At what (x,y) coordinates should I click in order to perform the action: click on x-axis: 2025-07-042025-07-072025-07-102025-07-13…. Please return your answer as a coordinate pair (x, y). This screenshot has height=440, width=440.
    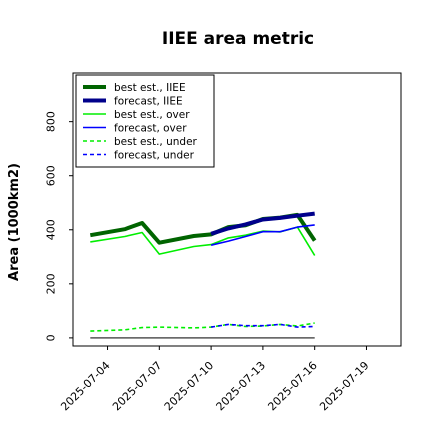
    Looking at the image, I should click on (215, 379).